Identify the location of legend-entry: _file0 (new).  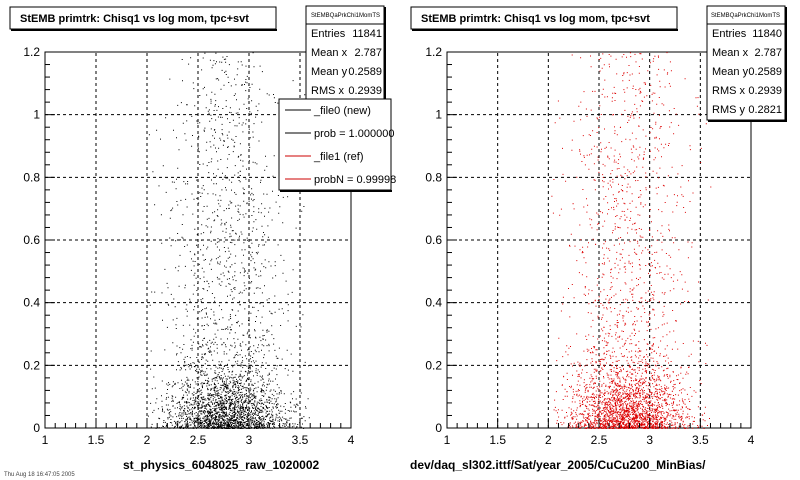
(342, 111).